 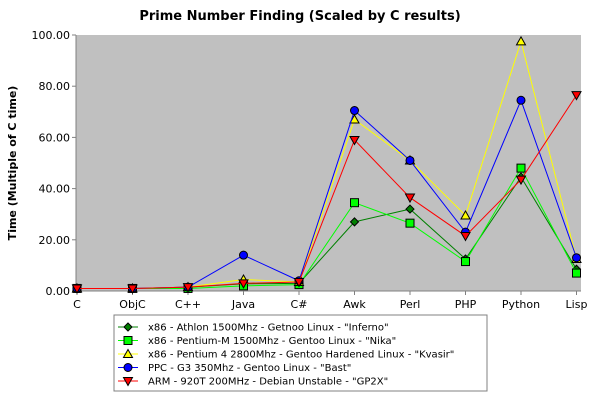 What do you see at coordinates (12, 163) in the screenshot?
I see `y-axis-label: Time (Multiple of C time)` at bounding box center [12, 163].